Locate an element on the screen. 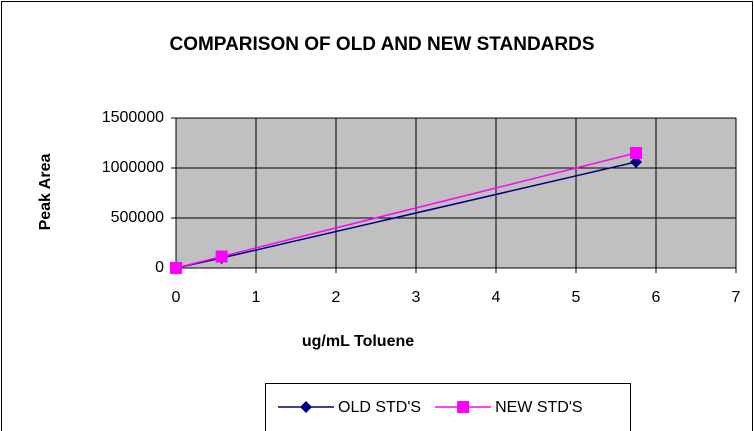 This screenshot has width=754, height=431. x-tick-label: 6 is located at coordinates (656, 297).